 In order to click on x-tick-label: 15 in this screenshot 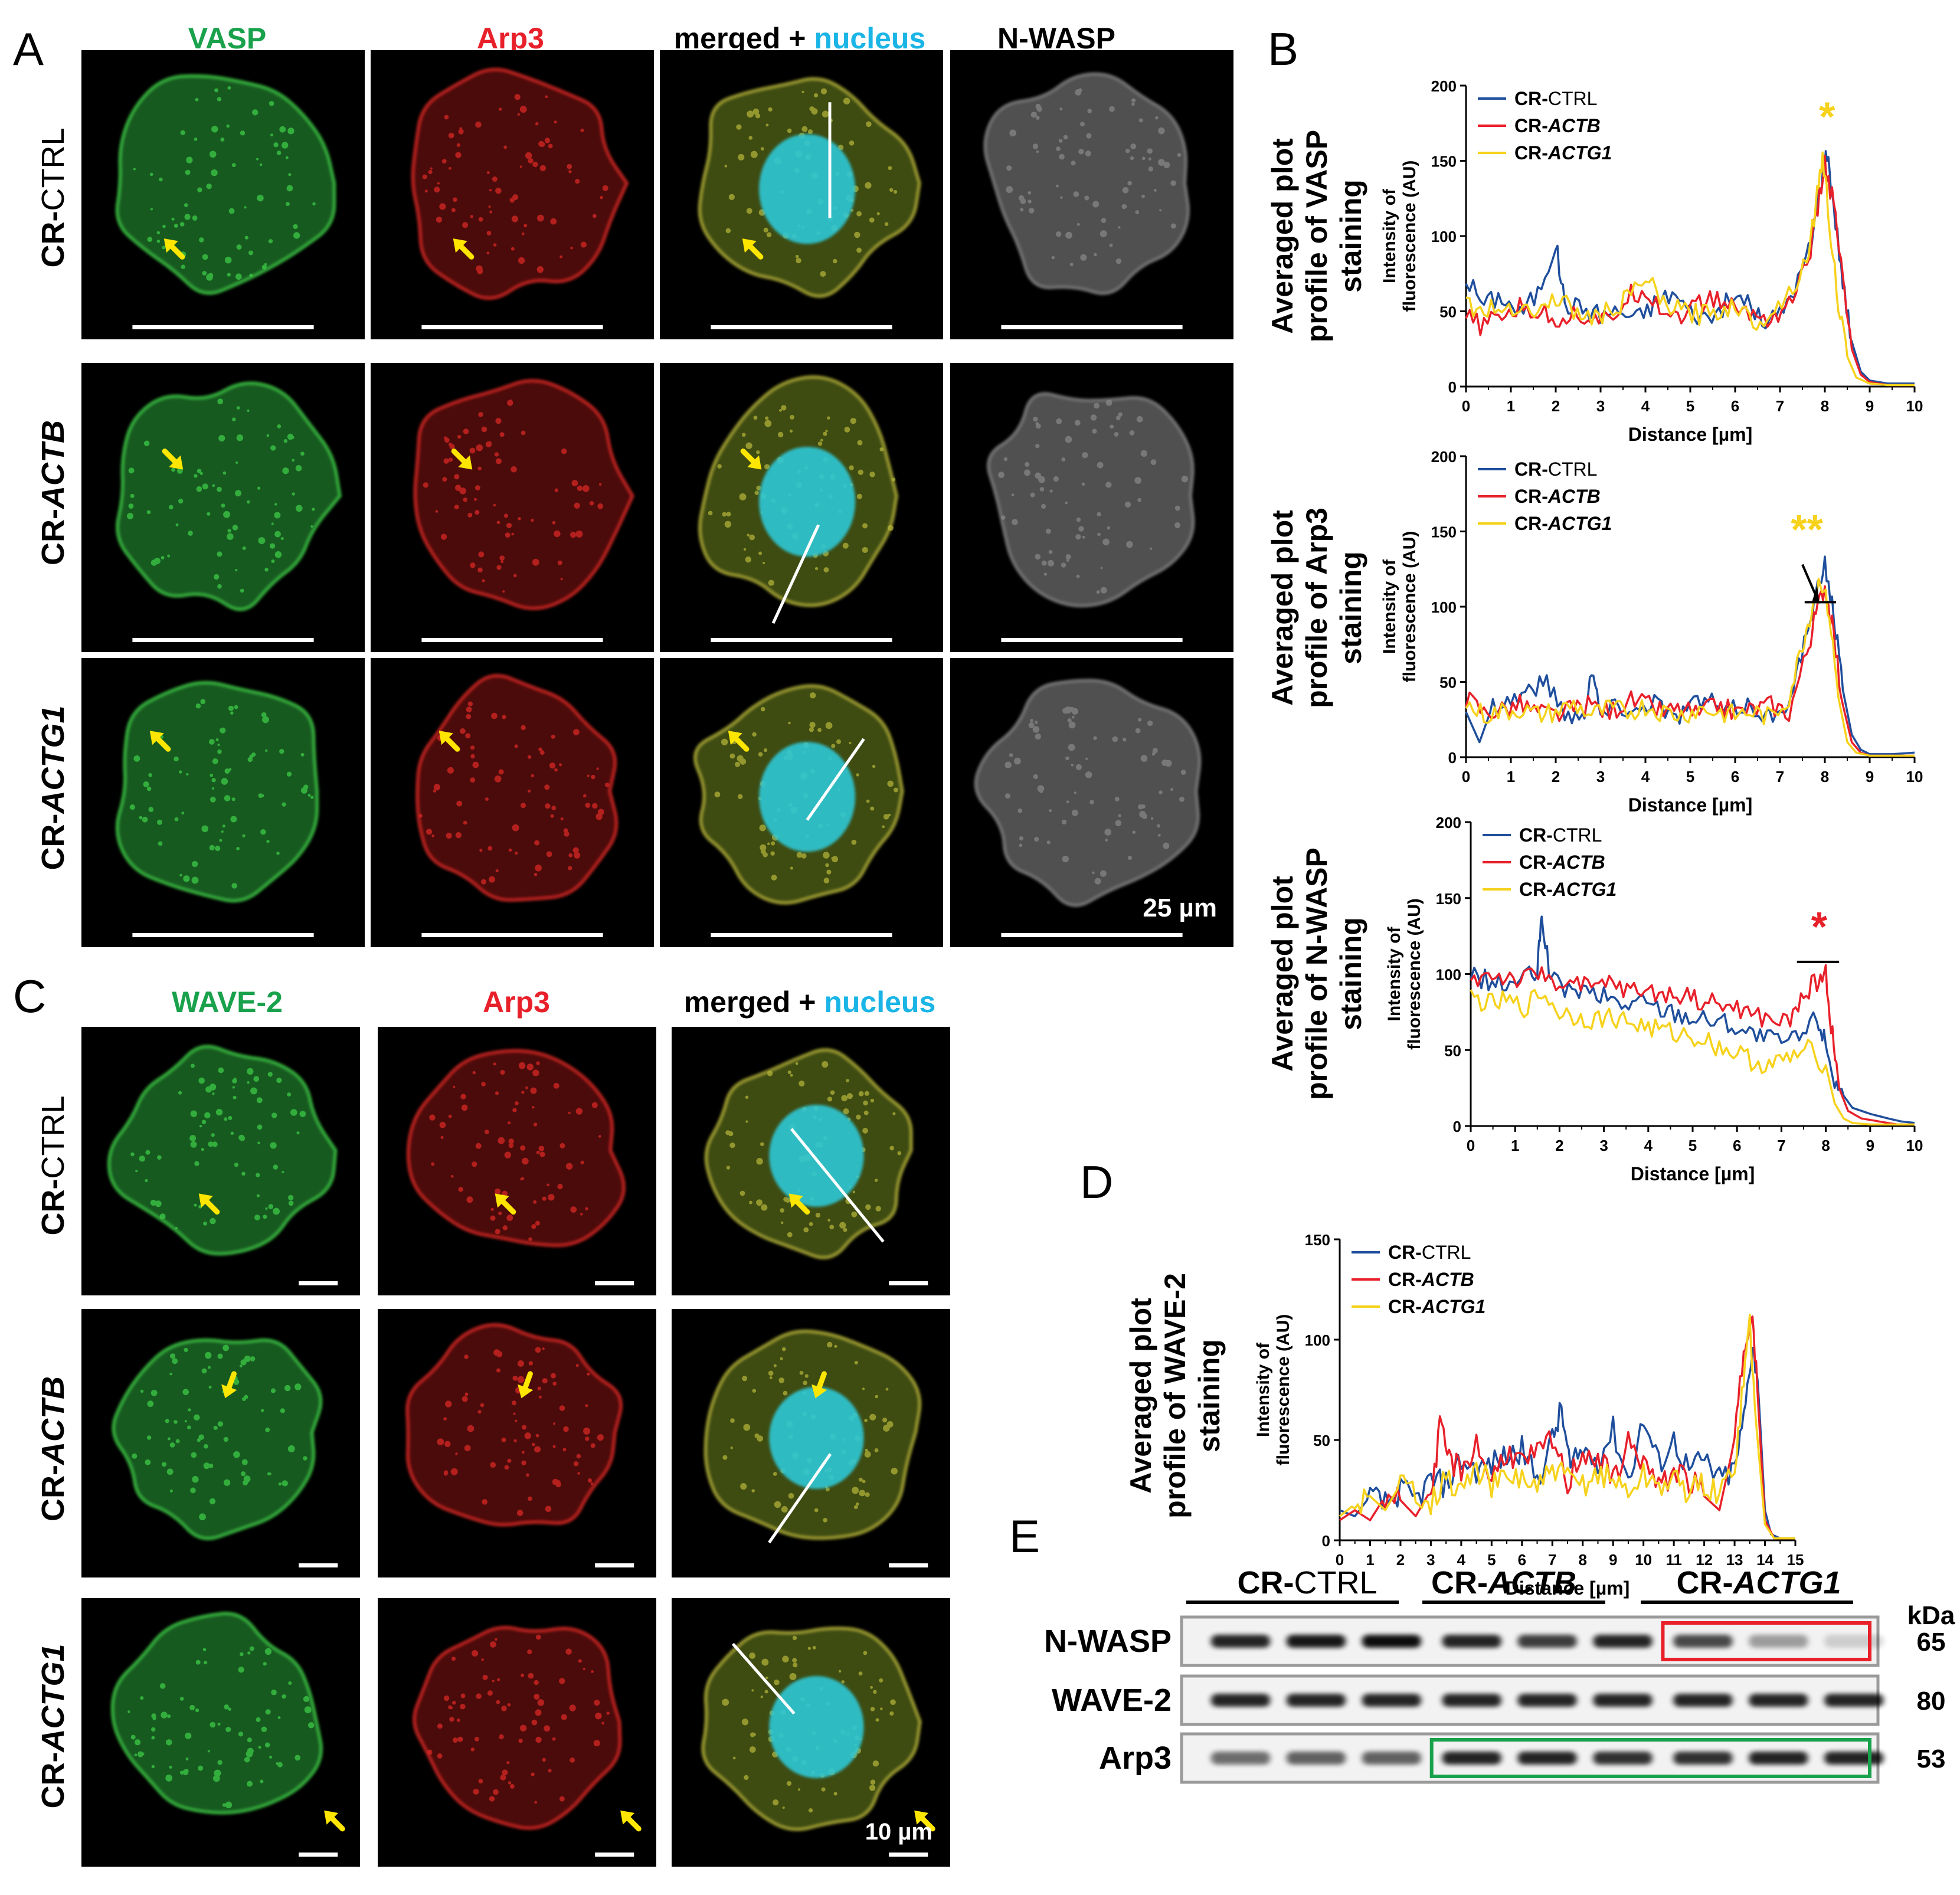, I will do `click(1796, 1560)`.